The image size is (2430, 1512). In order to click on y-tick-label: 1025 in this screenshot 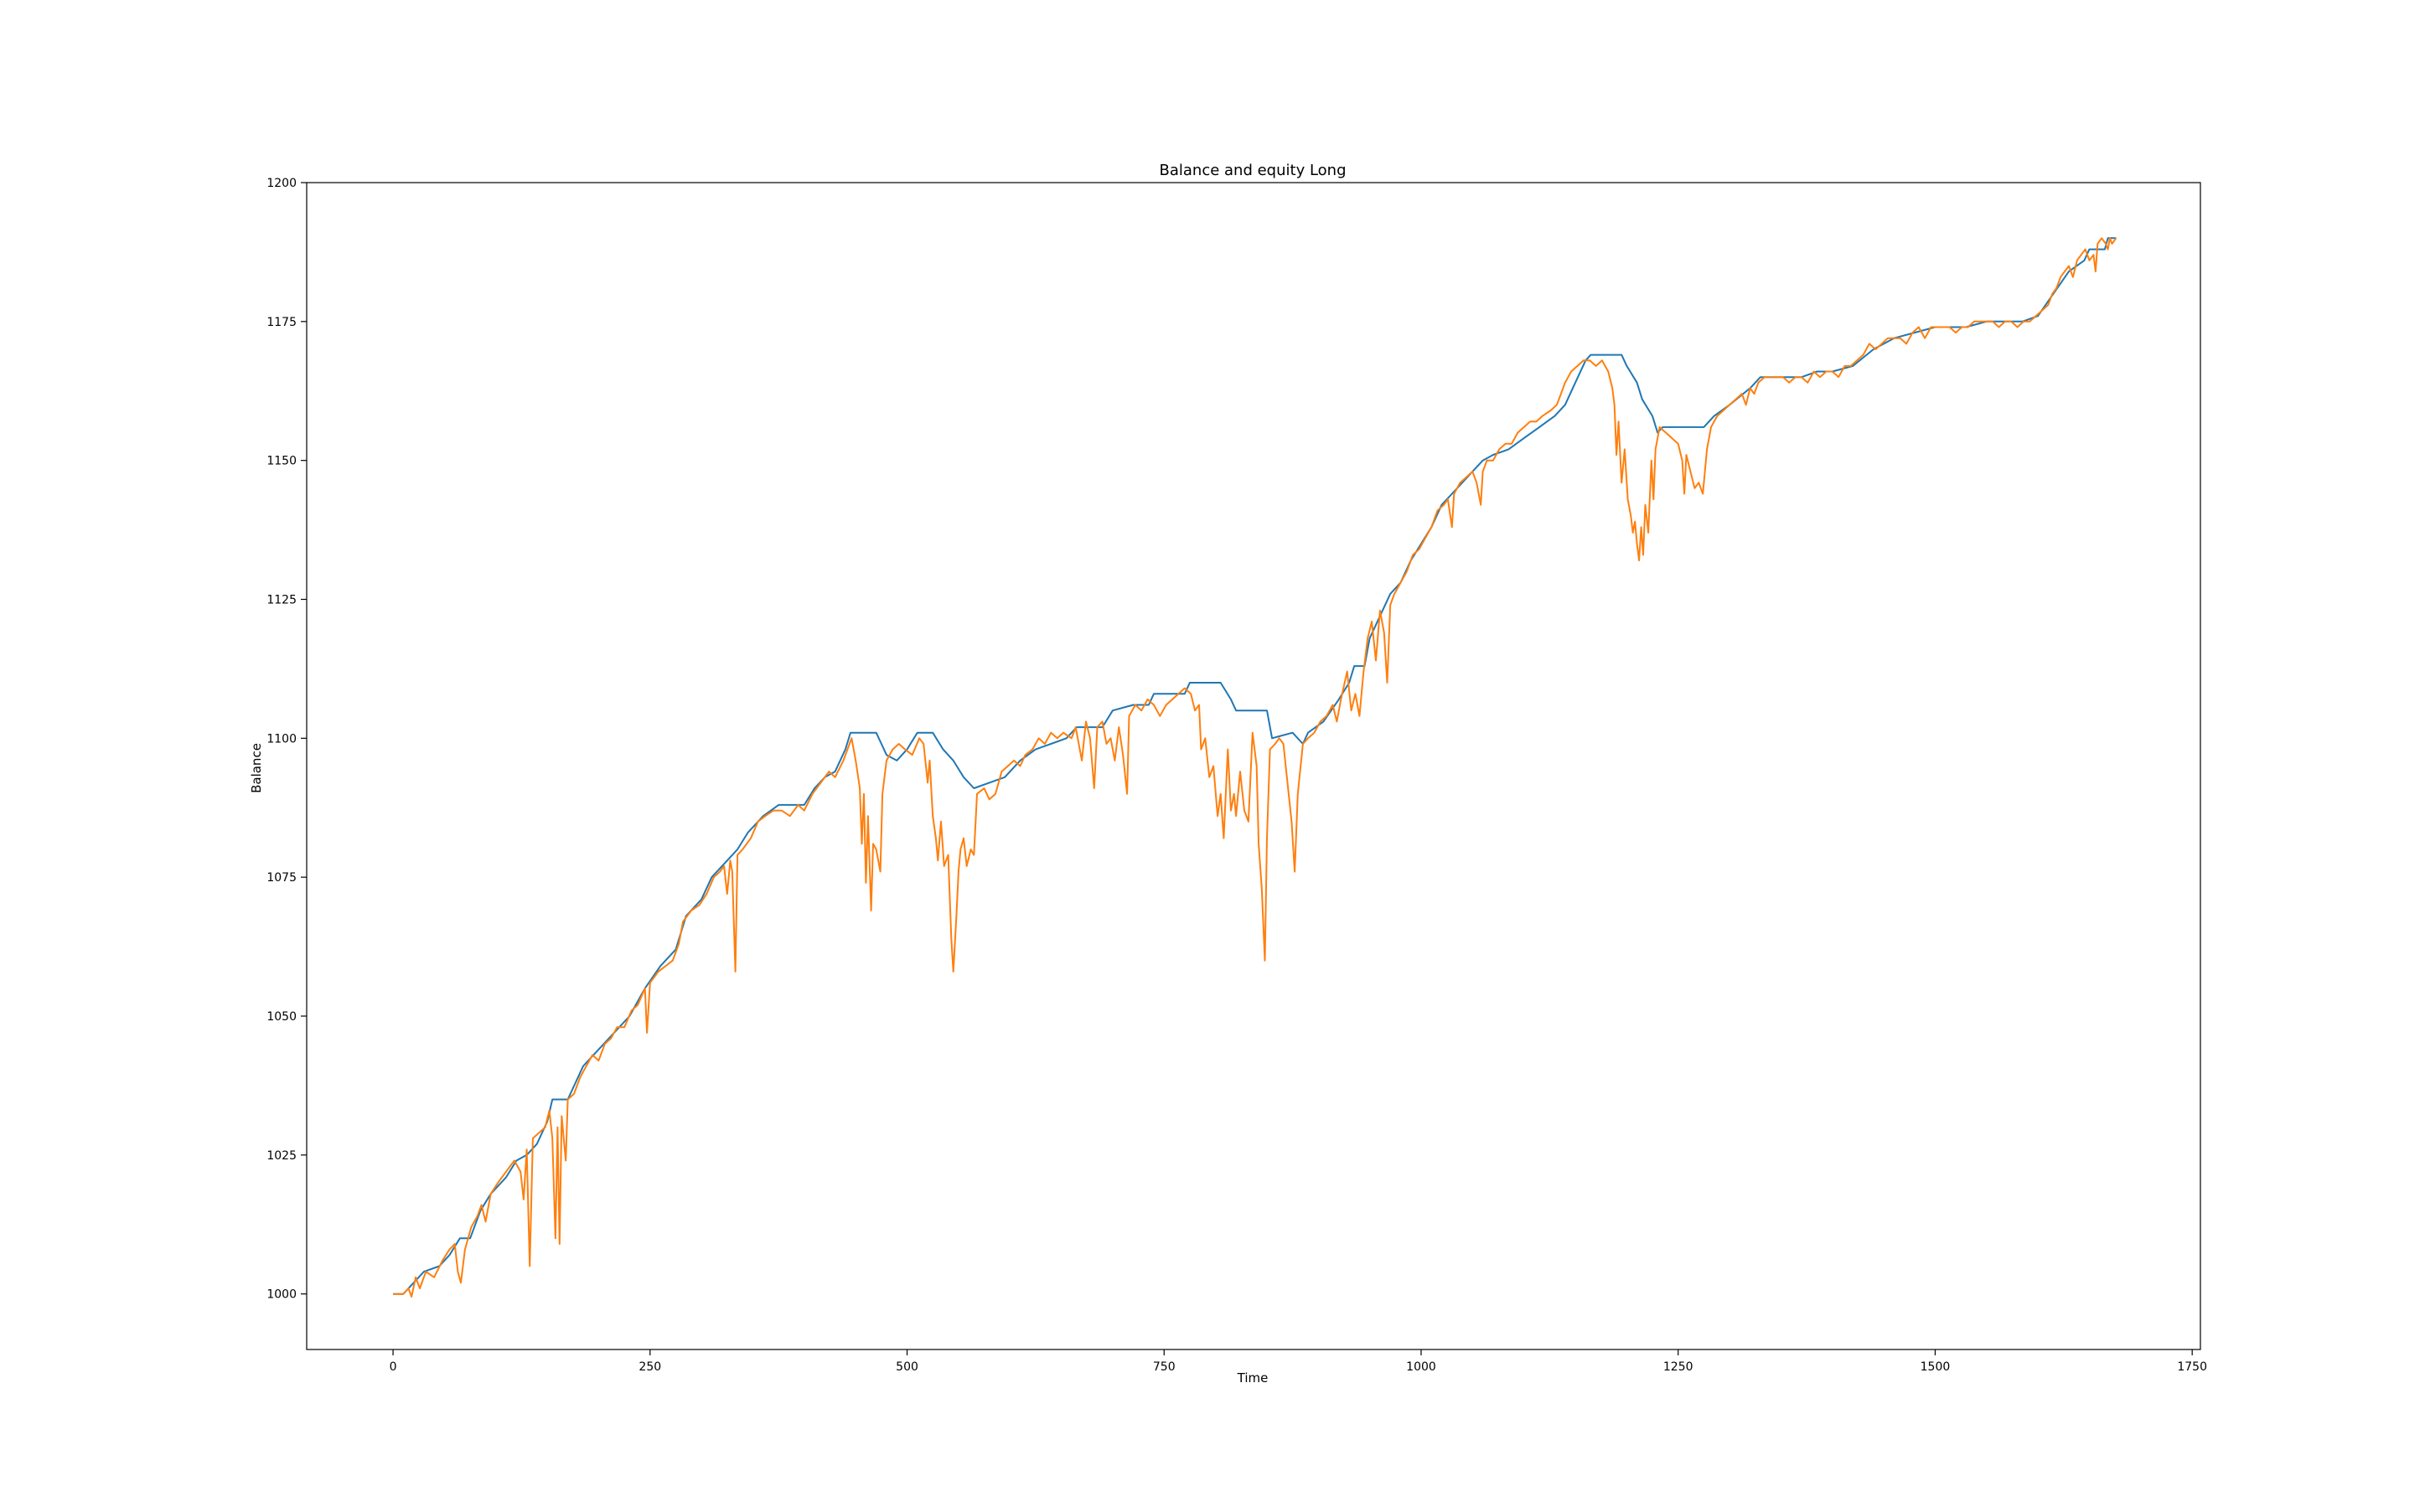, I will do `click(281, 1156)`.